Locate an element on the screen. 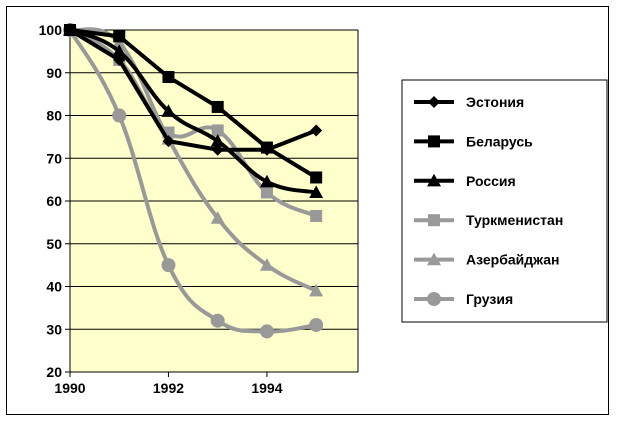  y-tick-label: 70 is located at coordinates (54, 158).